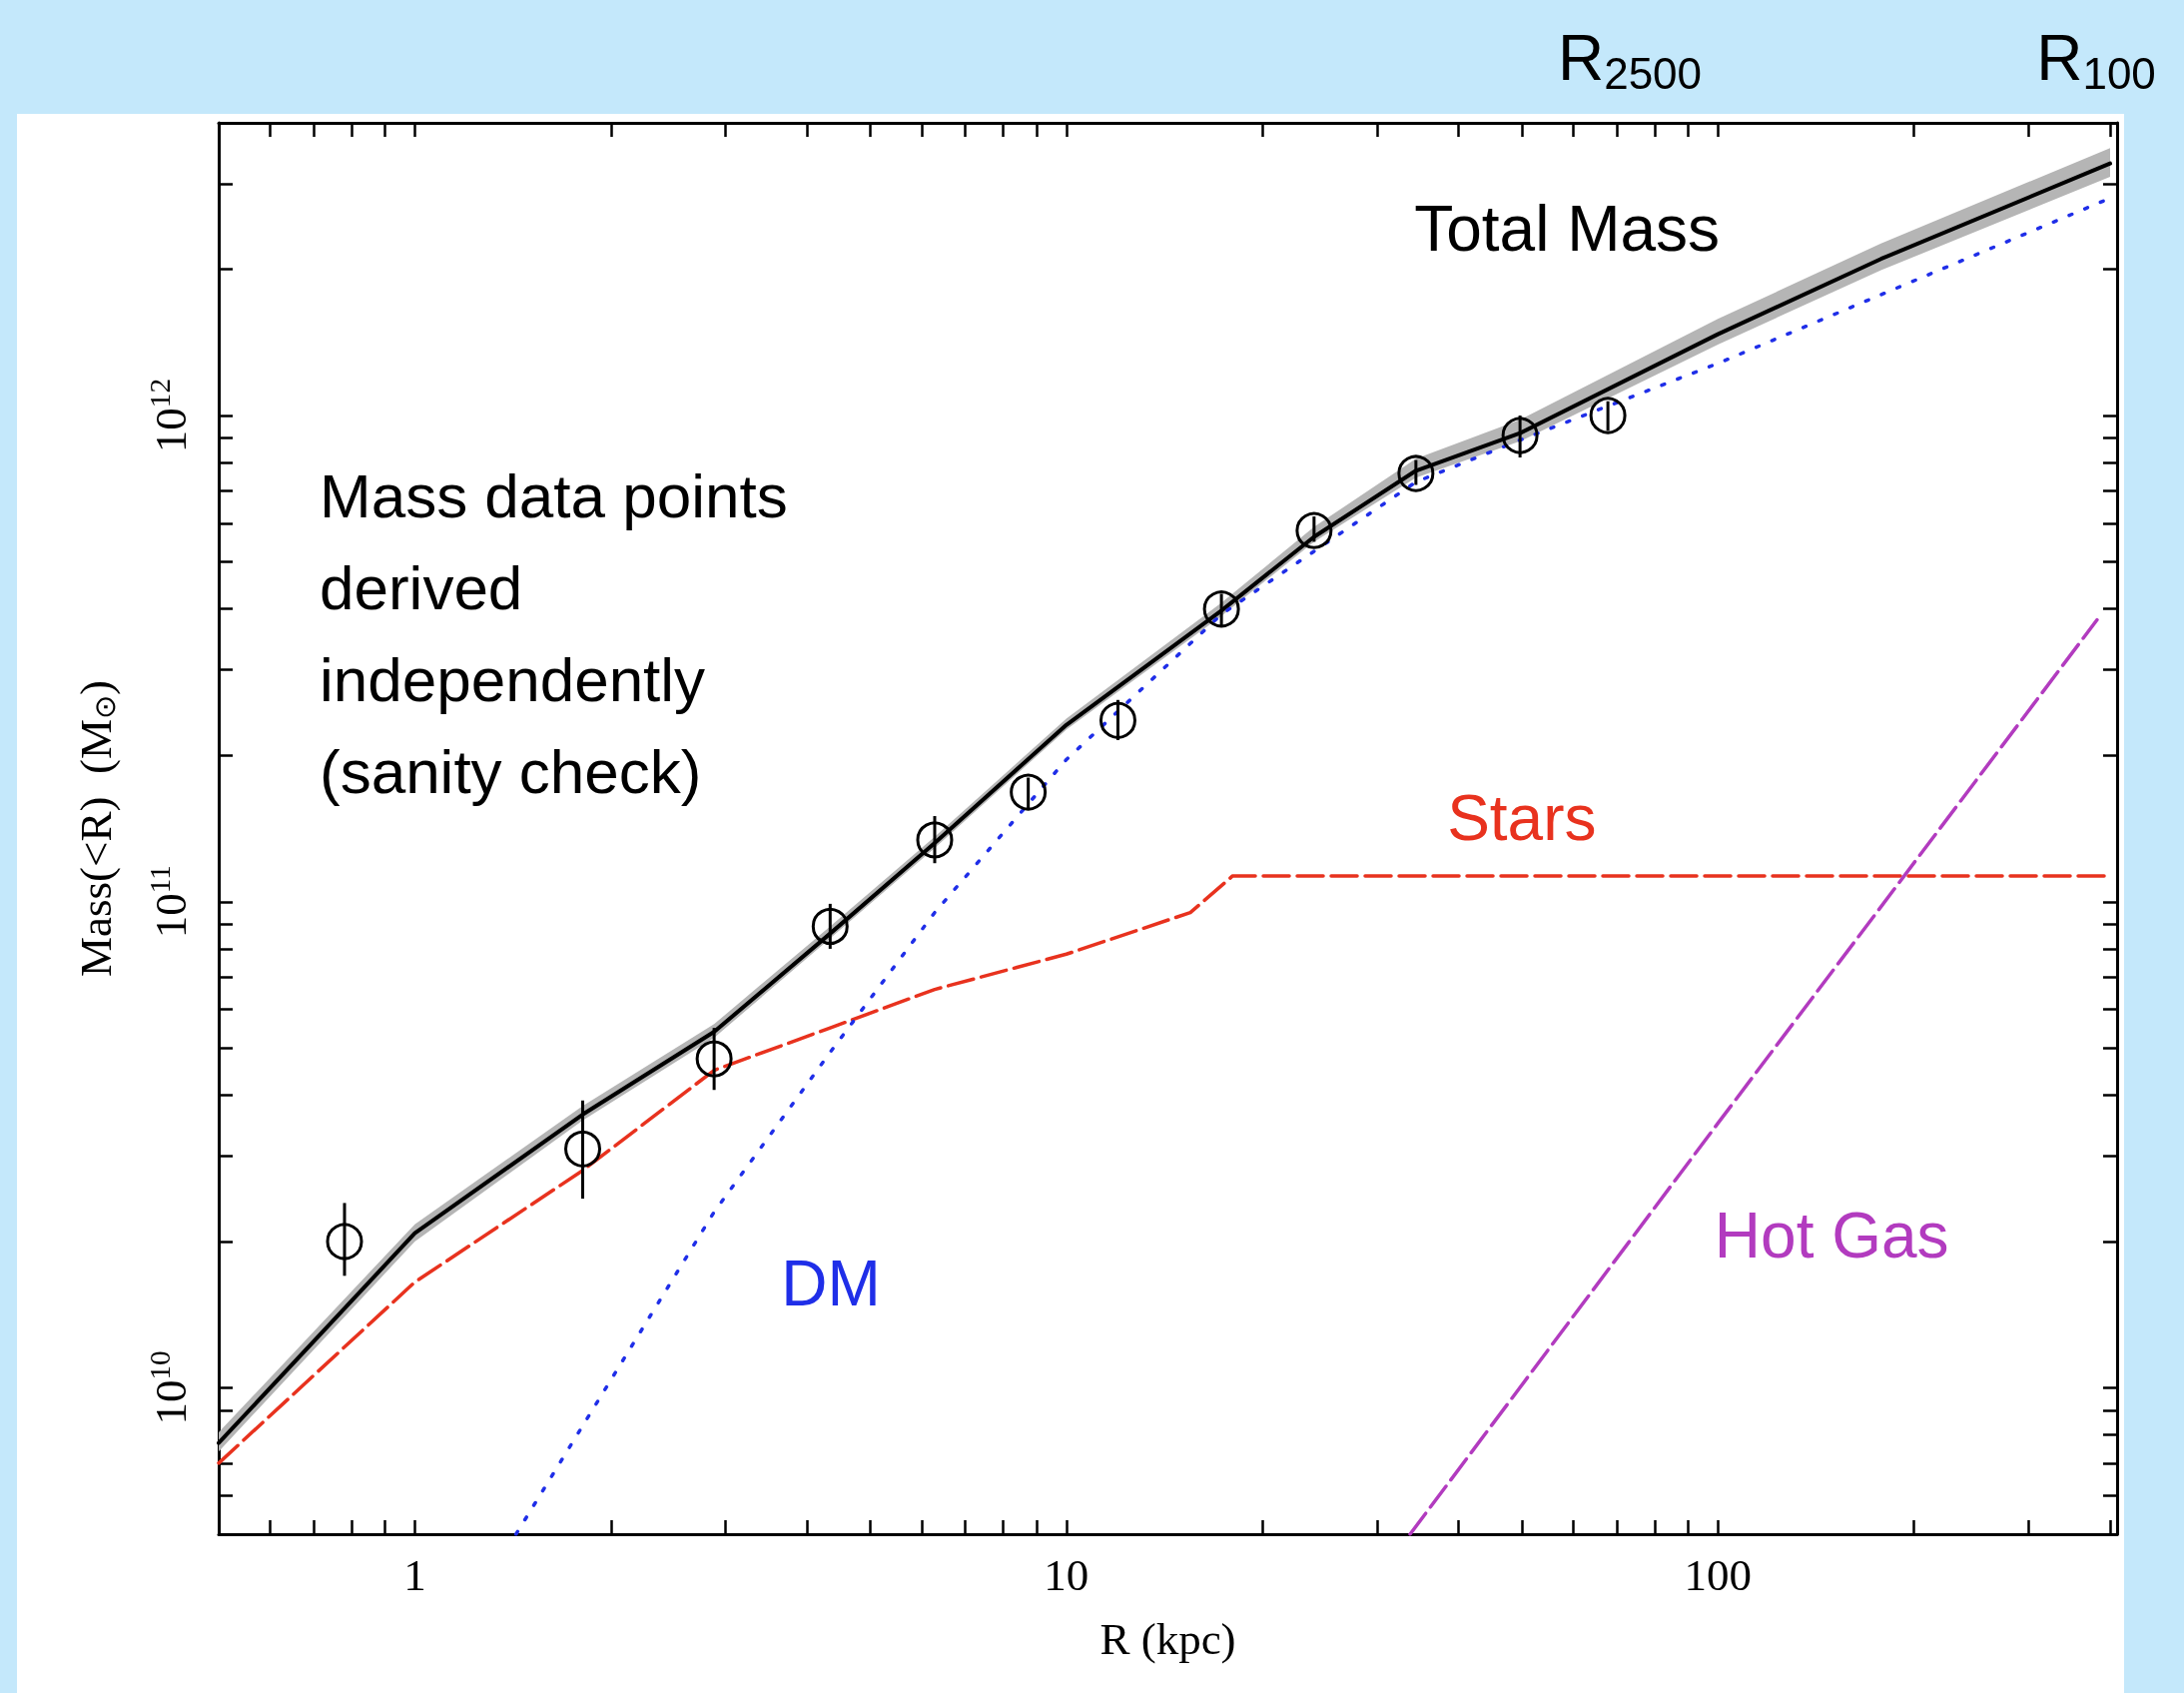 The width and height of the screenshot is (2184, 1693). Describe the element at coordinates (1831, 1235) in the screenshot. I see `series-label: Hot Gas` at that location.